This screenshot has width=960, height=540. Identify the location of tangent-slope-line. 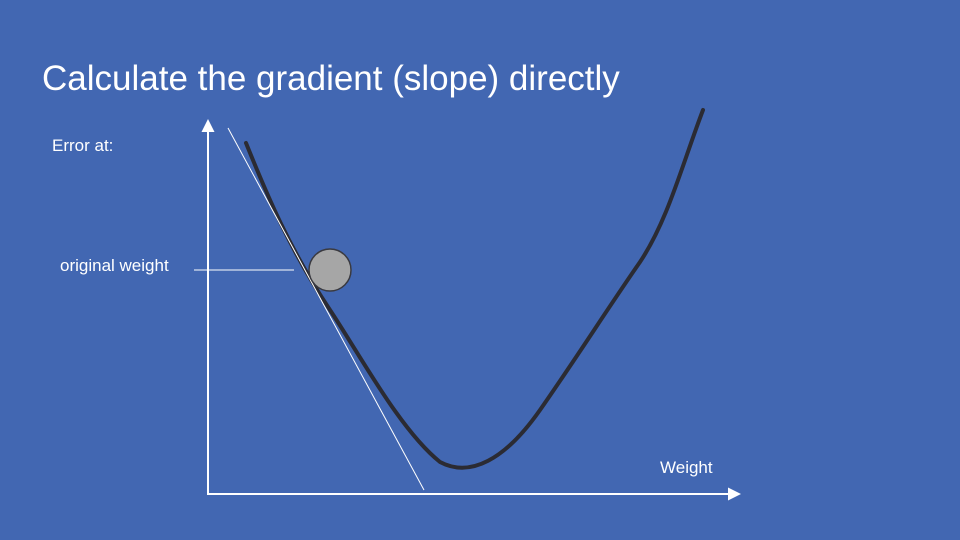
(326, 309).